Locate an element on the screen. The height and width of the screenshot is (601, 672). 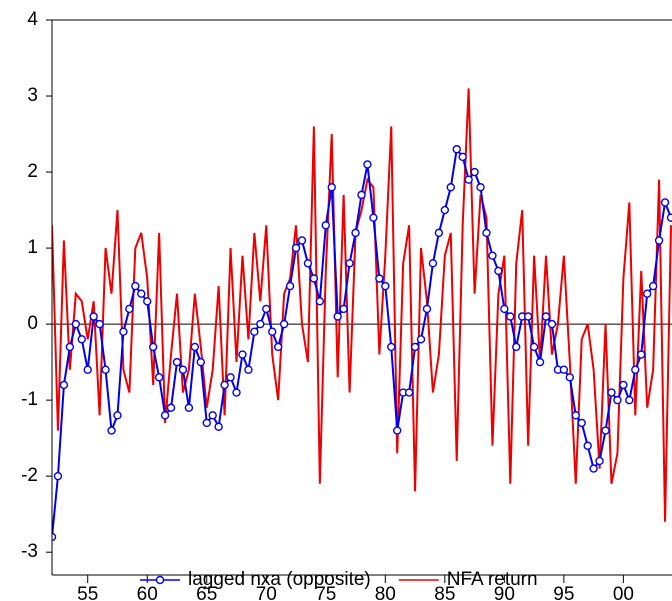
y-tick-label: 2 is located at coordinates (32, 171).